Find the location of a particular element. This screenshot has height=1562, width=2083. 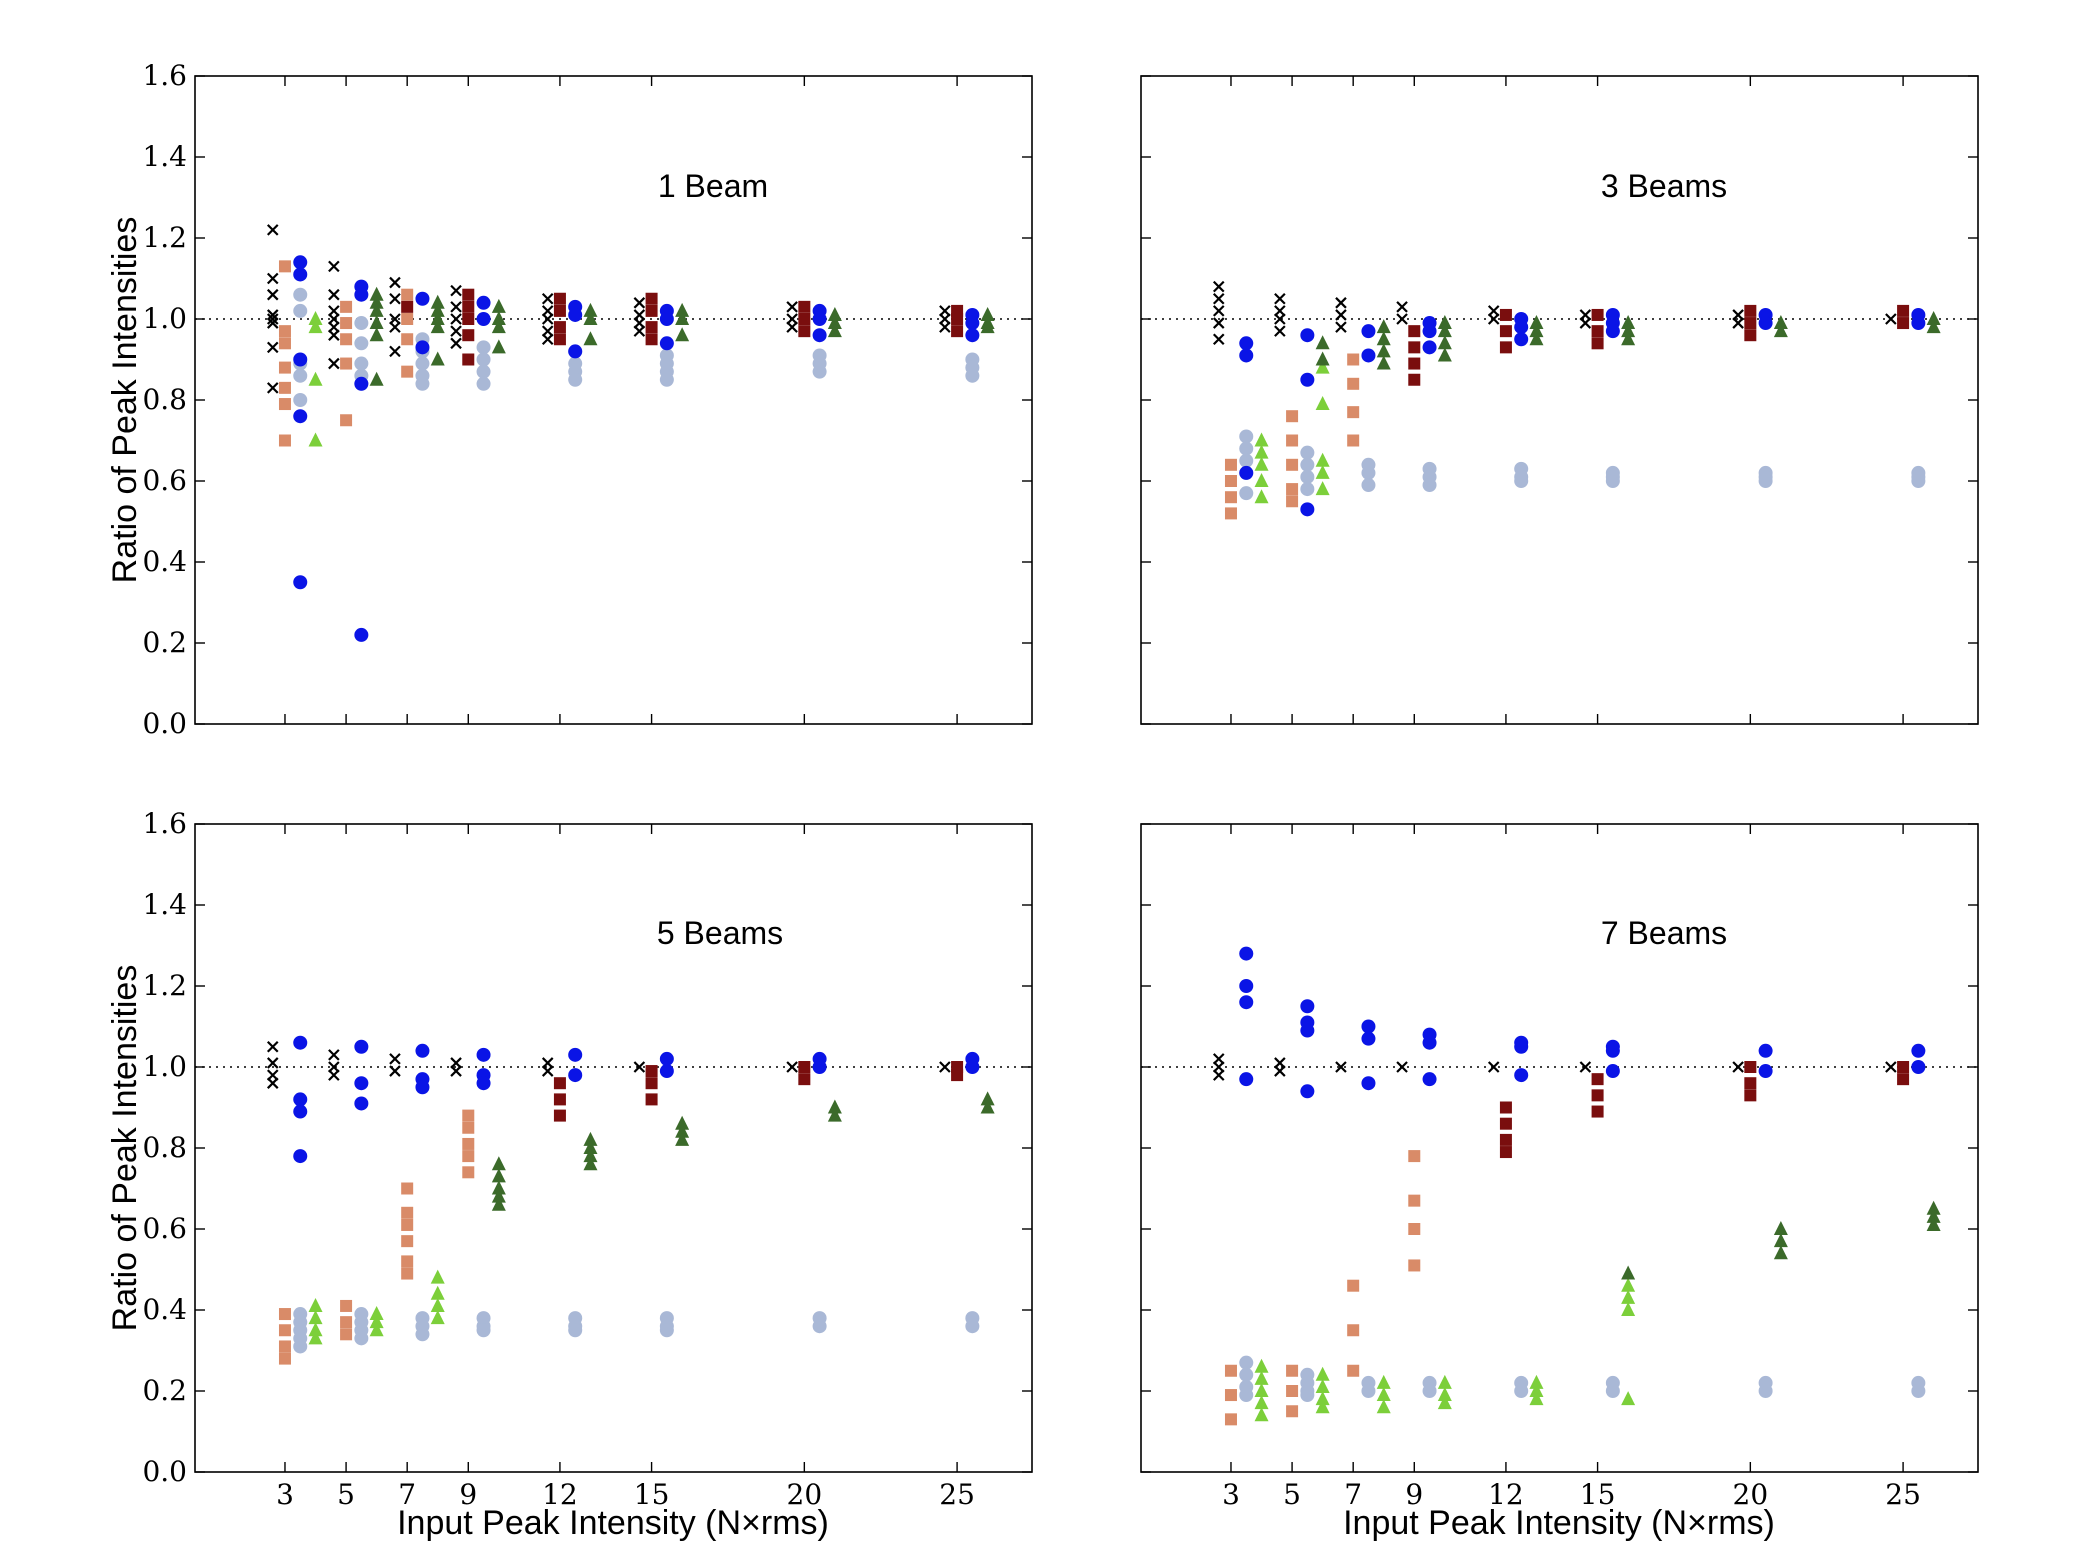

y-tick-label: 1.6 is located at coordinates (164, 823).